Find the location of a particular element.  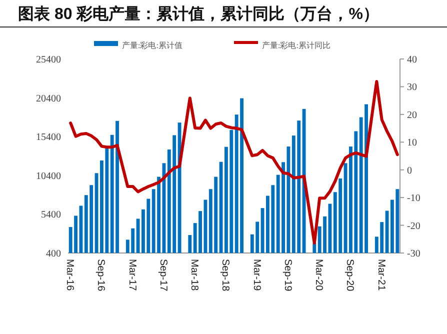

y2-tick-label: 30 is located at coordinates (412, 88).